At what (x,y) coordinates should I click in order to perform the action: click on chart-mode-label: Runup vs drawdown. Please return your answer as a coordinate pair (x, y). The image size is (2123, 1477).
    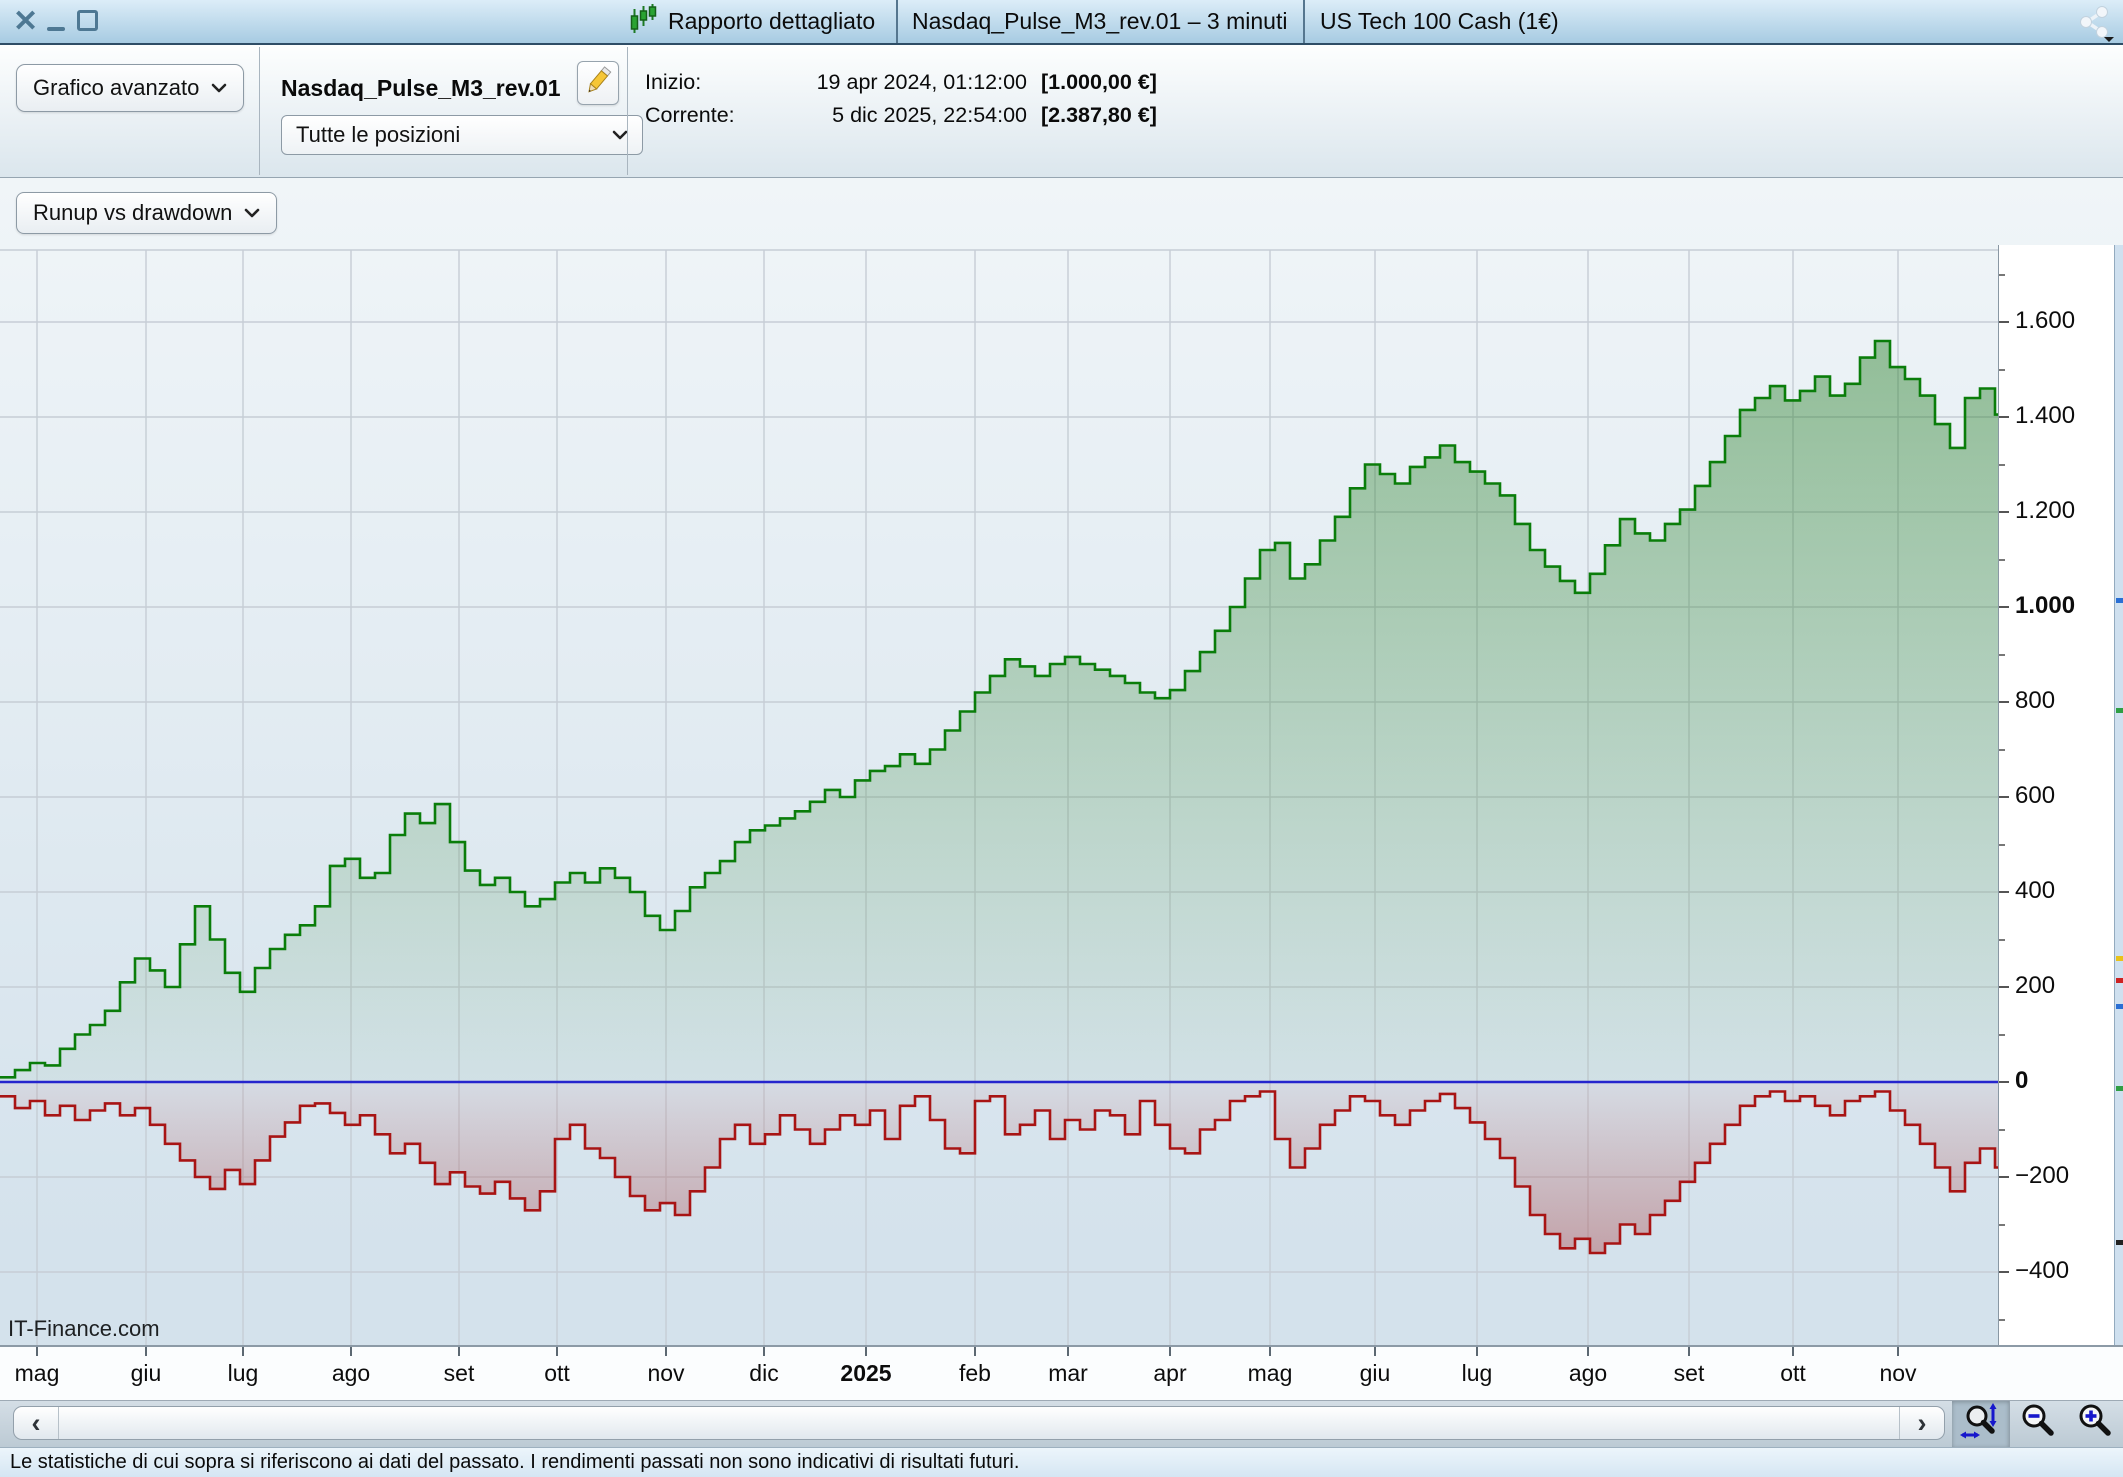
    Looking at the image, I should click on (133, 212).